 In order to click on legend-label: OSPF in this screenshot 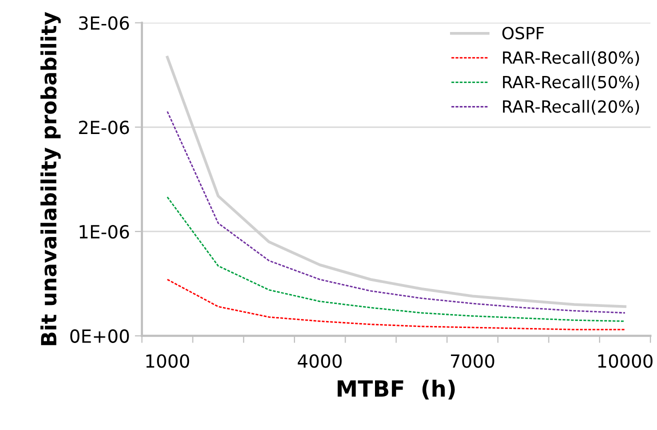, I will do `click(523, 33)`.